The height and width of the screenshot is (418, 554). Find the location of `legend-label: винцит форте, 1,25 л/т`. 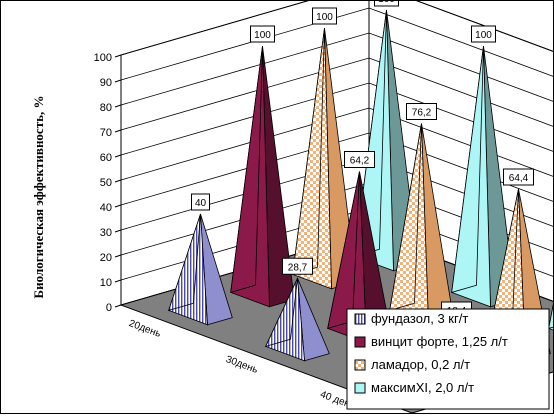

legend-label: винцит форте, 1,25 л/т is located at coordinates (439, 341).